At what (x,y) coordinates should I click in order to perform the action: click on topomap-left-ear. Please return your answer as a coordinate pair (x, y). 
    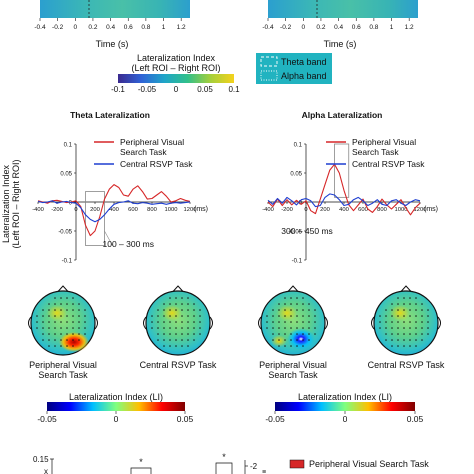
    Looking at the image, I should click on (145, 323).